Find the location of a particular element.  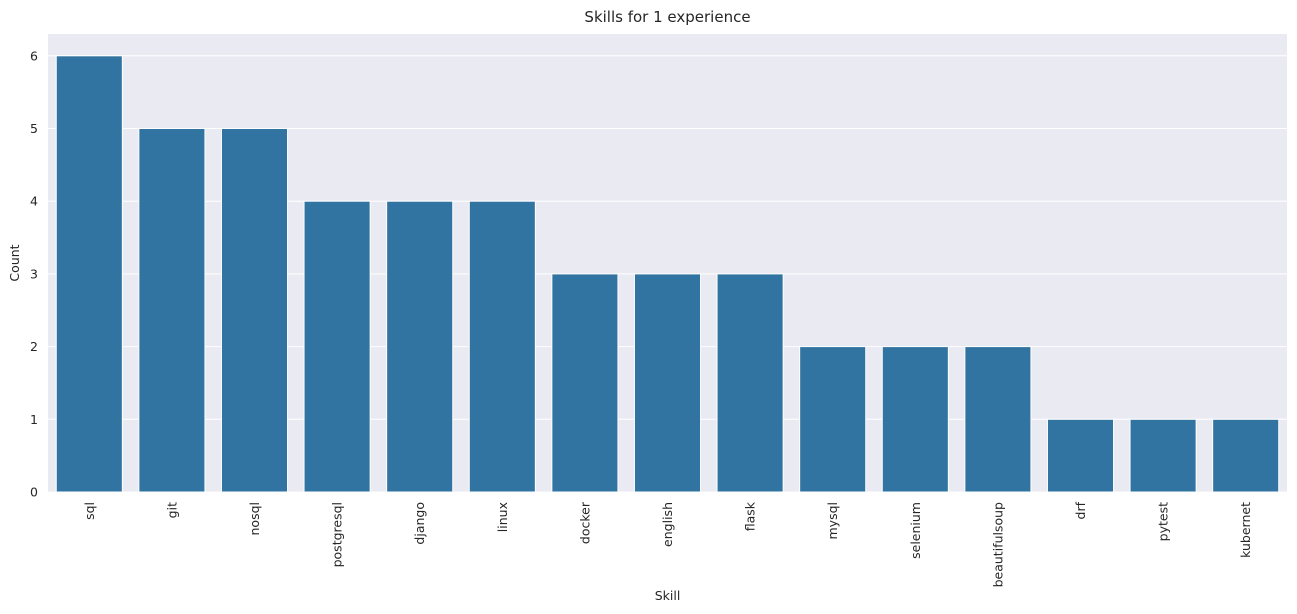

bar-docker is located at coordinates (585, 383).